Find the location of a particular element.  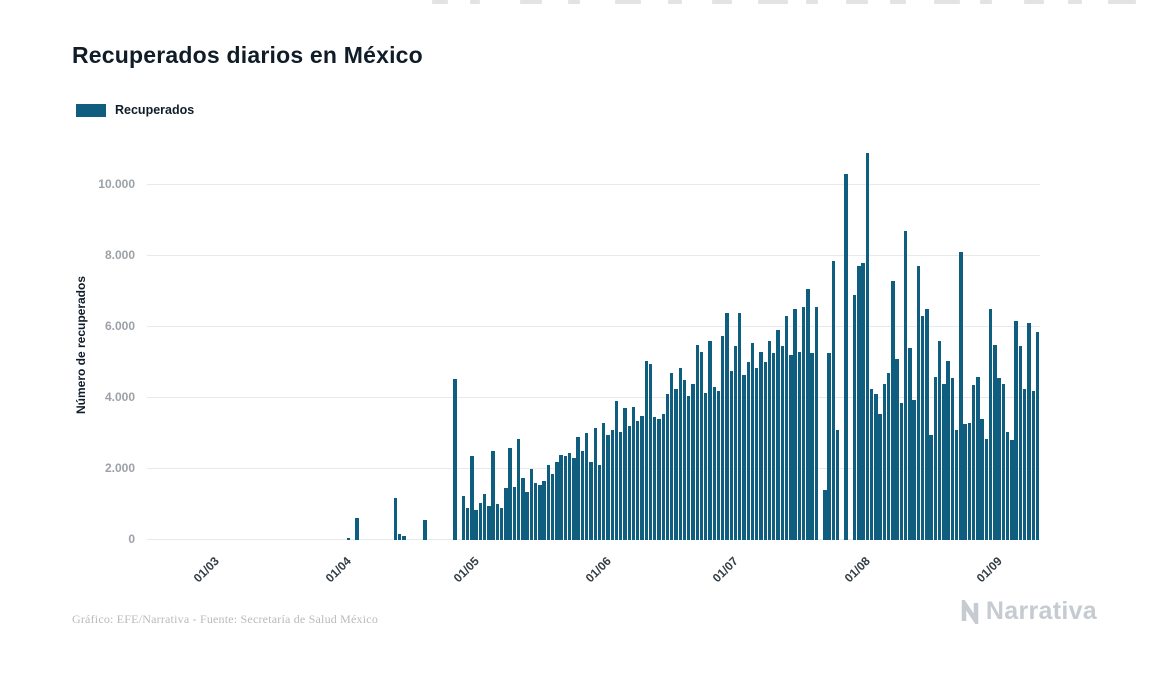

x-tick-label: 01/08 is located at coordinates (857, 570).